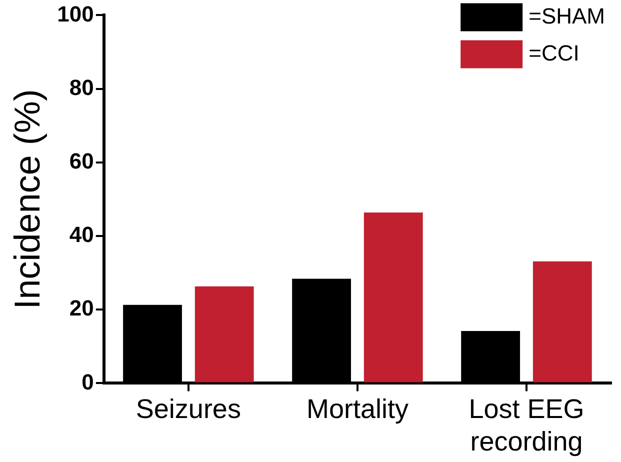  Describe the element at coordinates (27, 199) in the screenshot. I see `y-axis-title: Incidence (%)` at that location.